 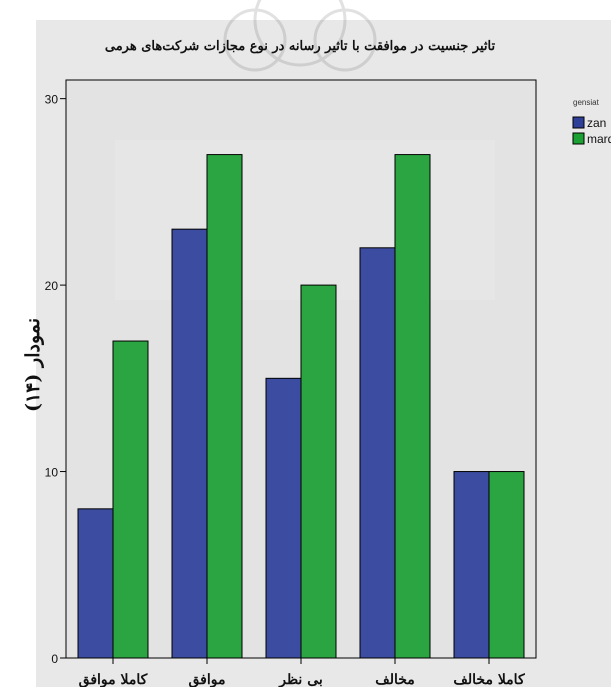 I want to click on legend-swatch-mard, so click(x=578, y=138).